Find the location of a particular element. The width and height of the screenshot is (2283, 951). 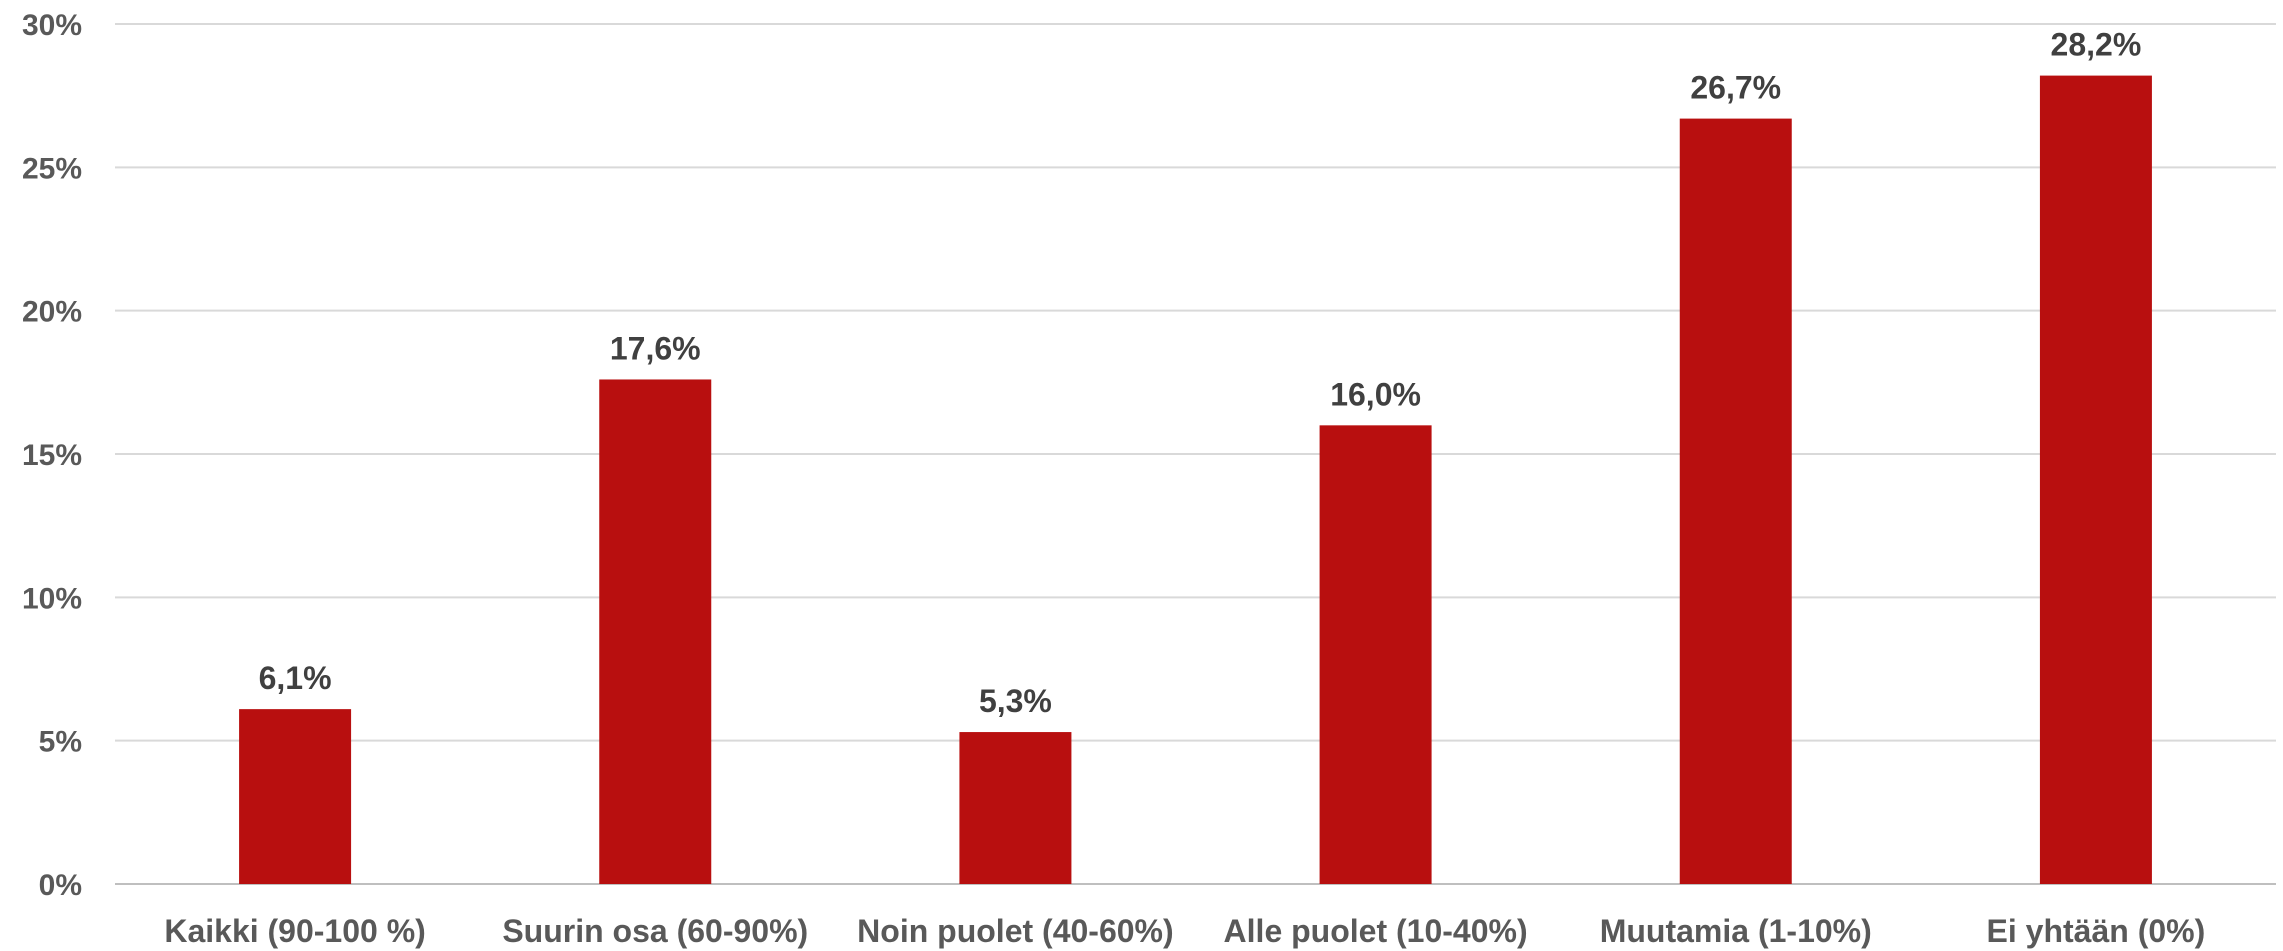

y-tick-label: 30% is located at coordinates (52, 25).